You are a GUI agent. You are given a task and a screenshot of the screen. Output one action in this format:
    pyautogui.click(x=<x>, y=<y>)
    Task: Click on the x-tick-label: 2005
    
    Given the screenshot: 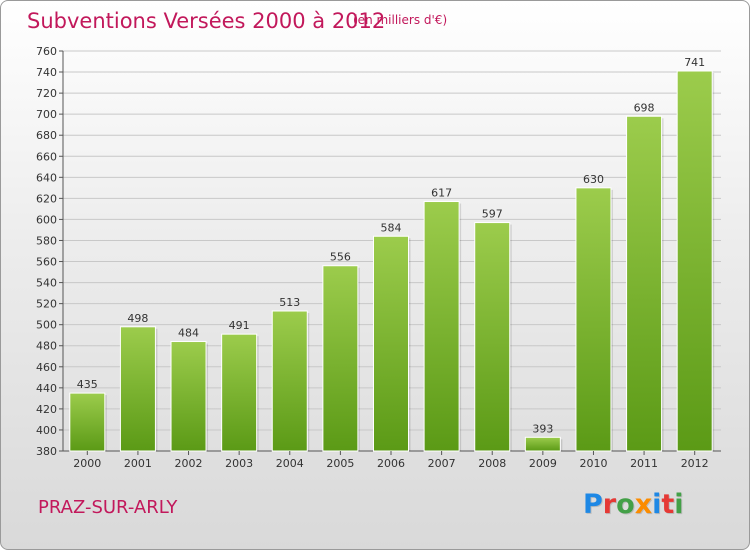 What is the action you would take?
    pyautogui.click(x=340, y=463)
    